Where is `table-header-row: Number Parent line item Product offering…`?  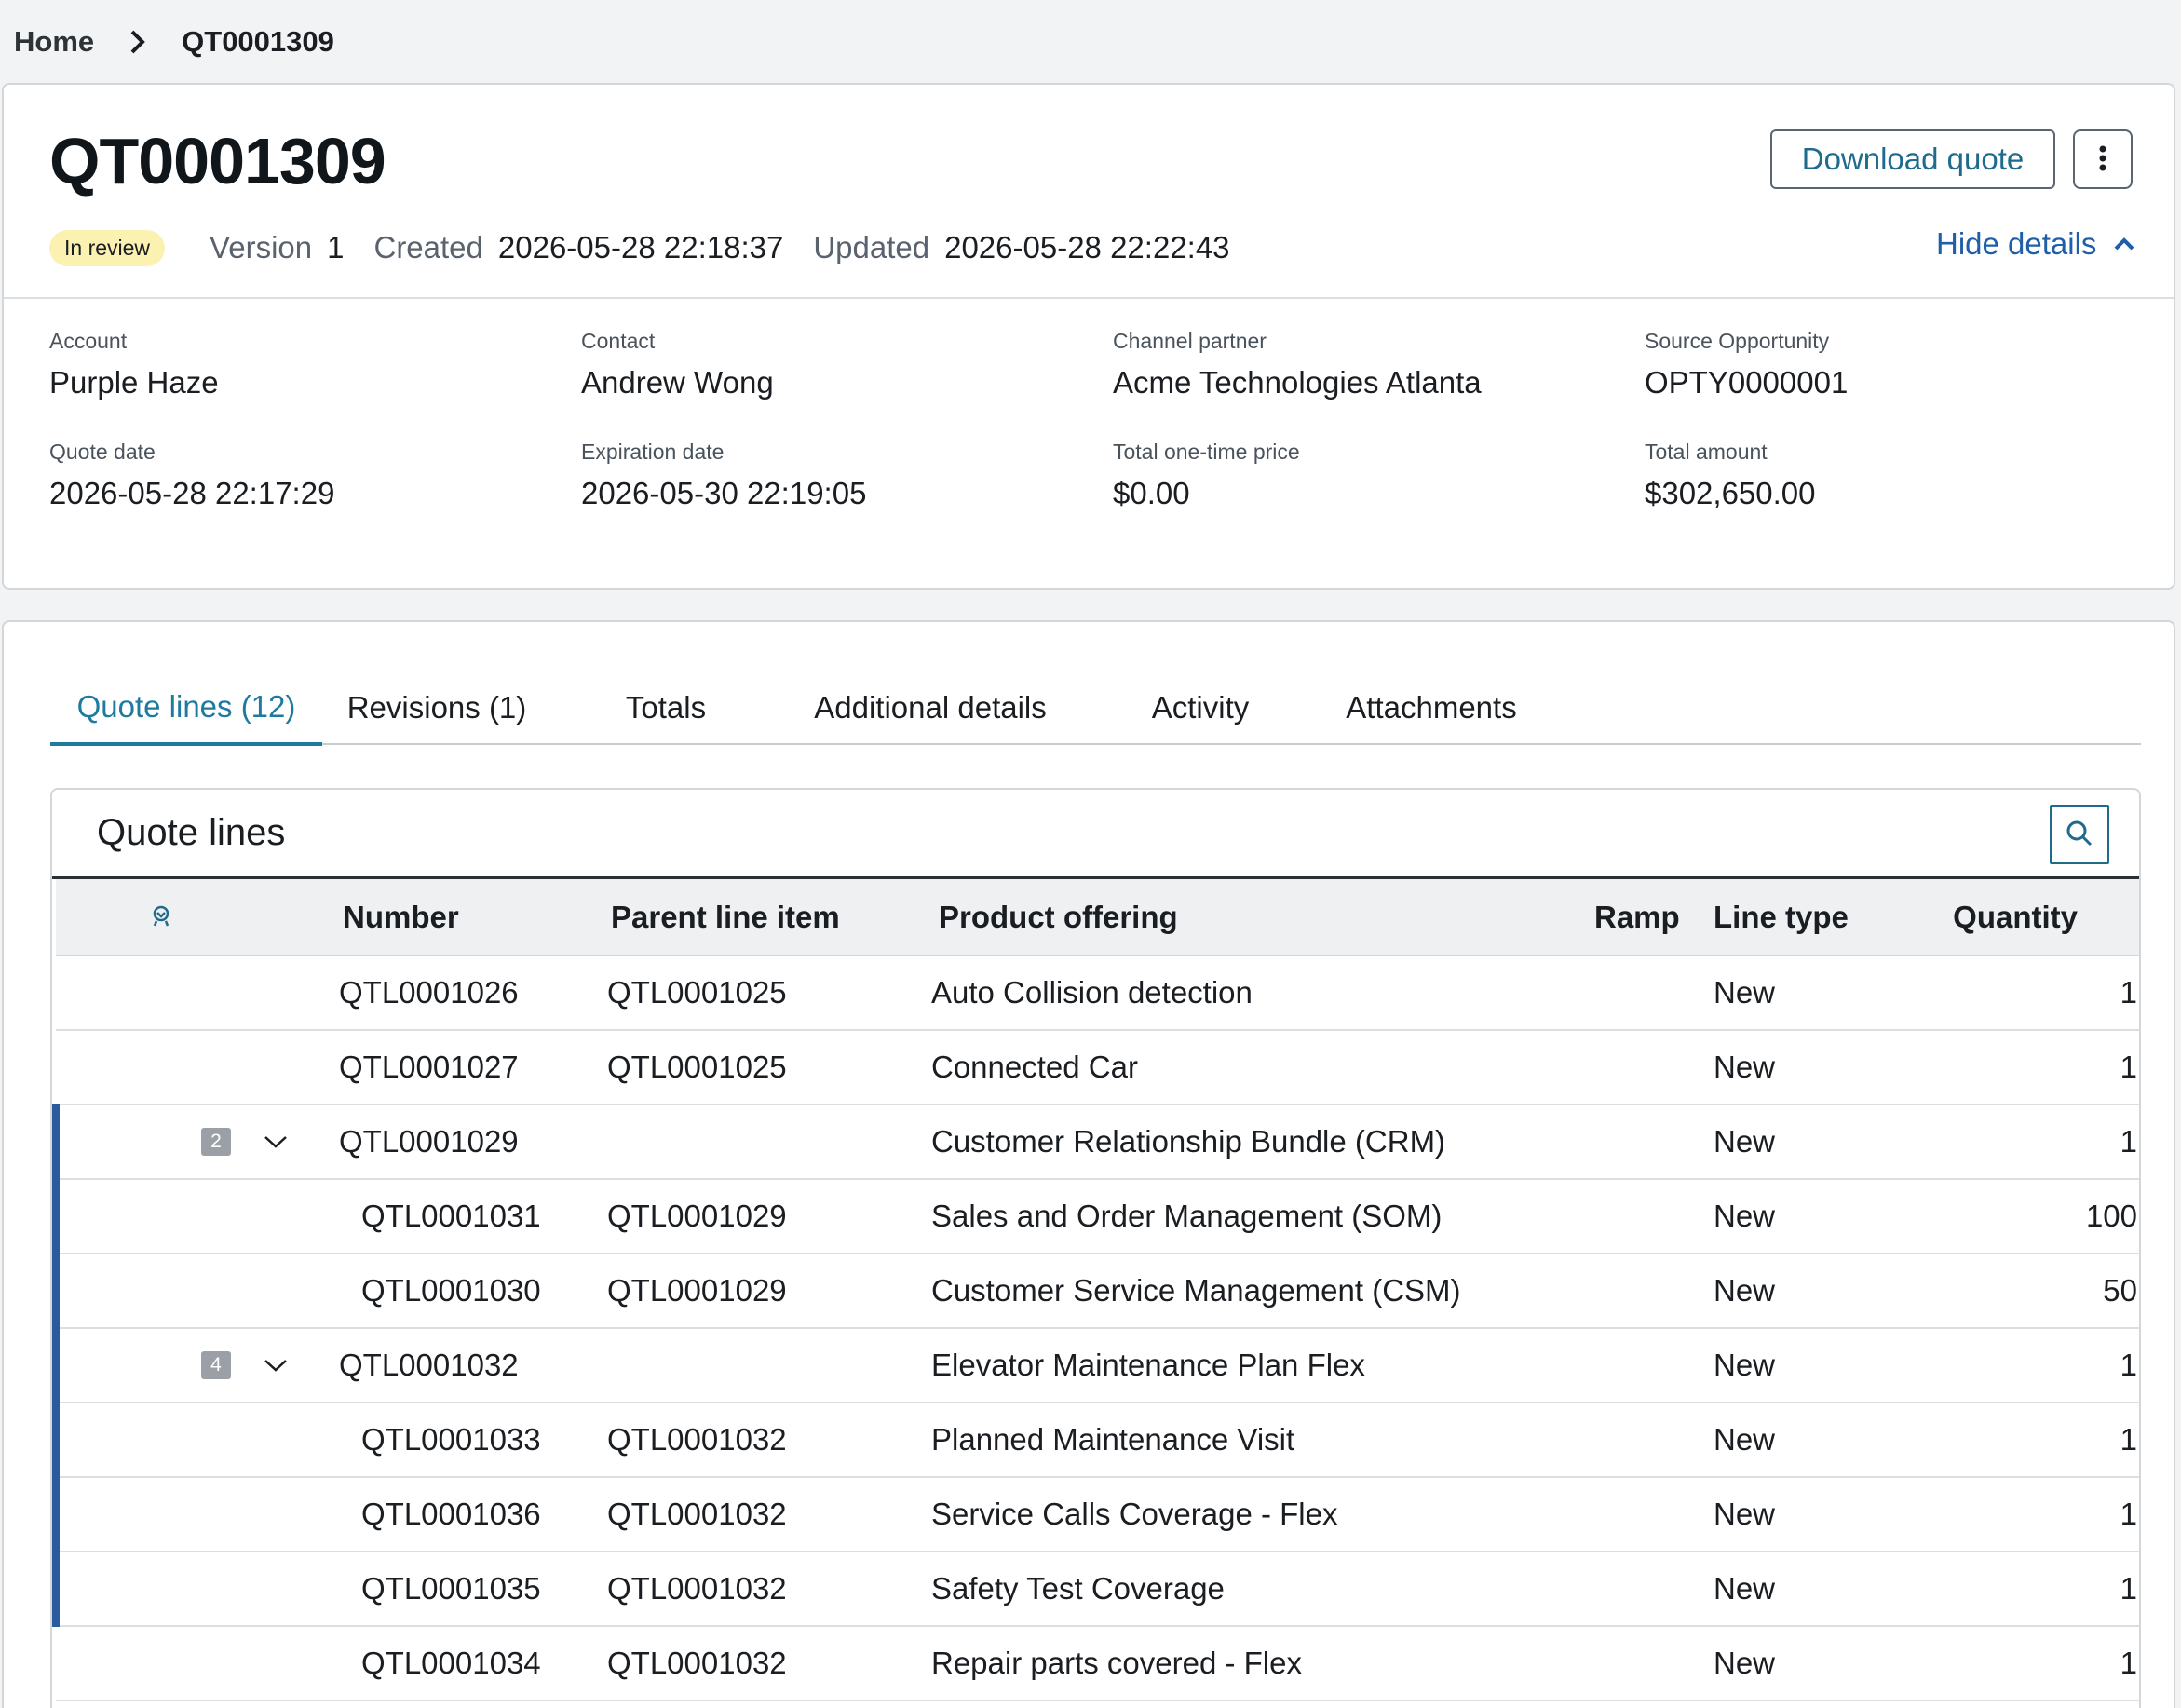
table-header-row: Number Parent line item Product offering… is located at coordinates (1097, 917).